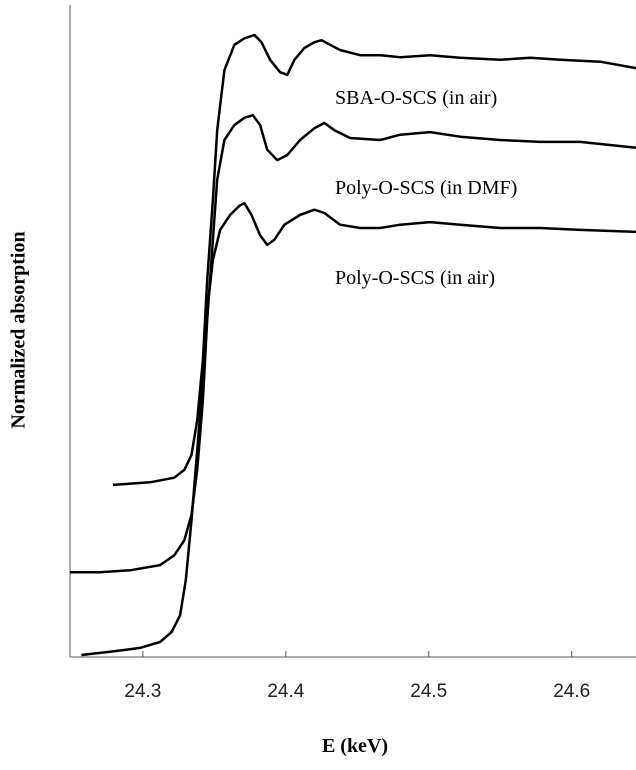 This screenshot has width=636, height=770. What do you see at coordinates (415, 278) in the screenshot?
I see `series-label: Poly-O-SCS (in air)` at bounding box center [415, 278].